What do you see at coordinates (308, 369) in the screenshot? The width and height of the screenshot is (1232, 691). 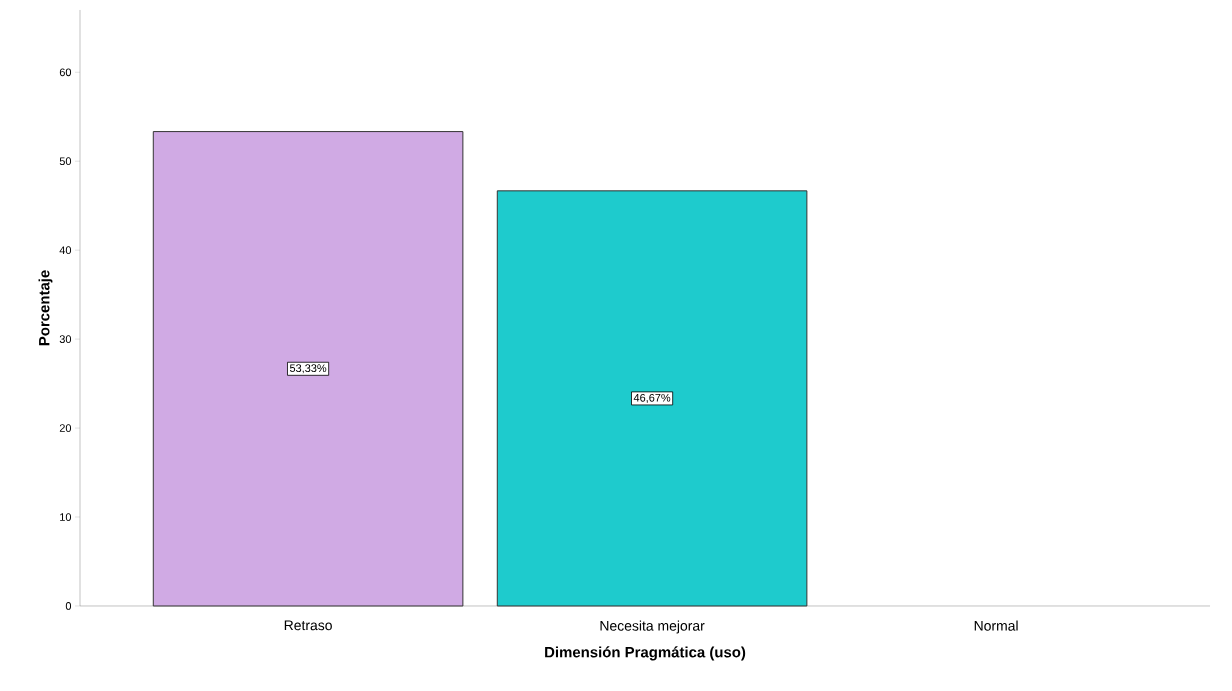 I see `data-label: 53,33%` at bounding box center [308, 369].